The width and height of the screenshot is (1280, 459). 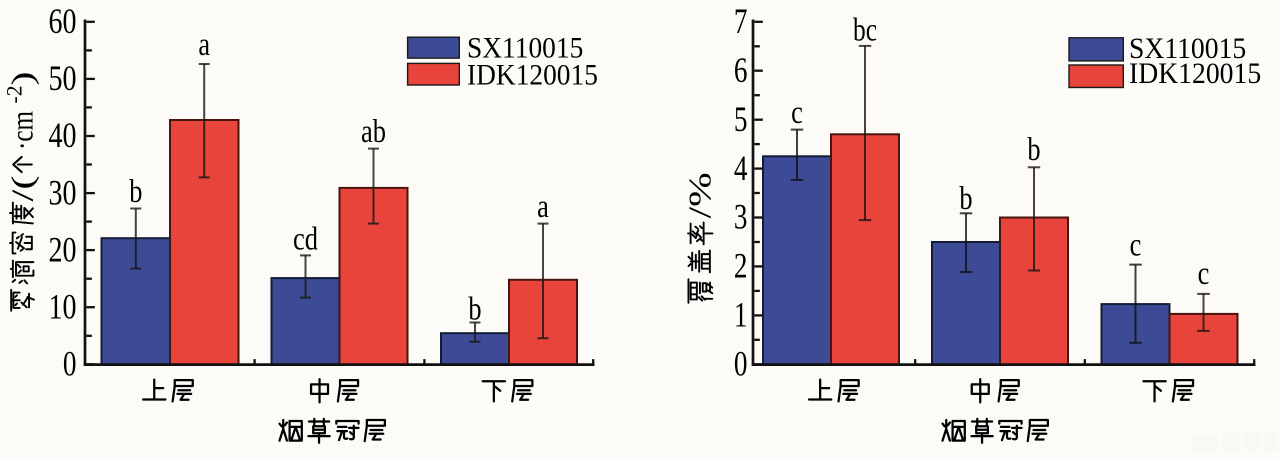 I want to click on svg-text: 4, so click(x=741, y=168).